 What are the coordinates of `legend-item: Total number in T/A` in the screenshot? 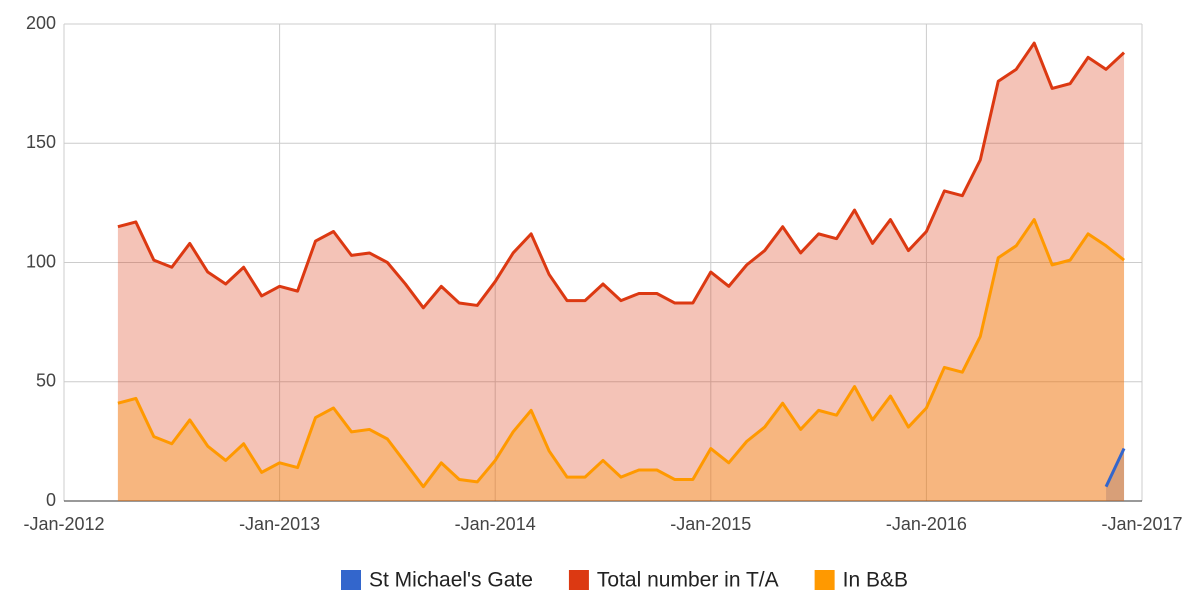 It's located at (673, 580).